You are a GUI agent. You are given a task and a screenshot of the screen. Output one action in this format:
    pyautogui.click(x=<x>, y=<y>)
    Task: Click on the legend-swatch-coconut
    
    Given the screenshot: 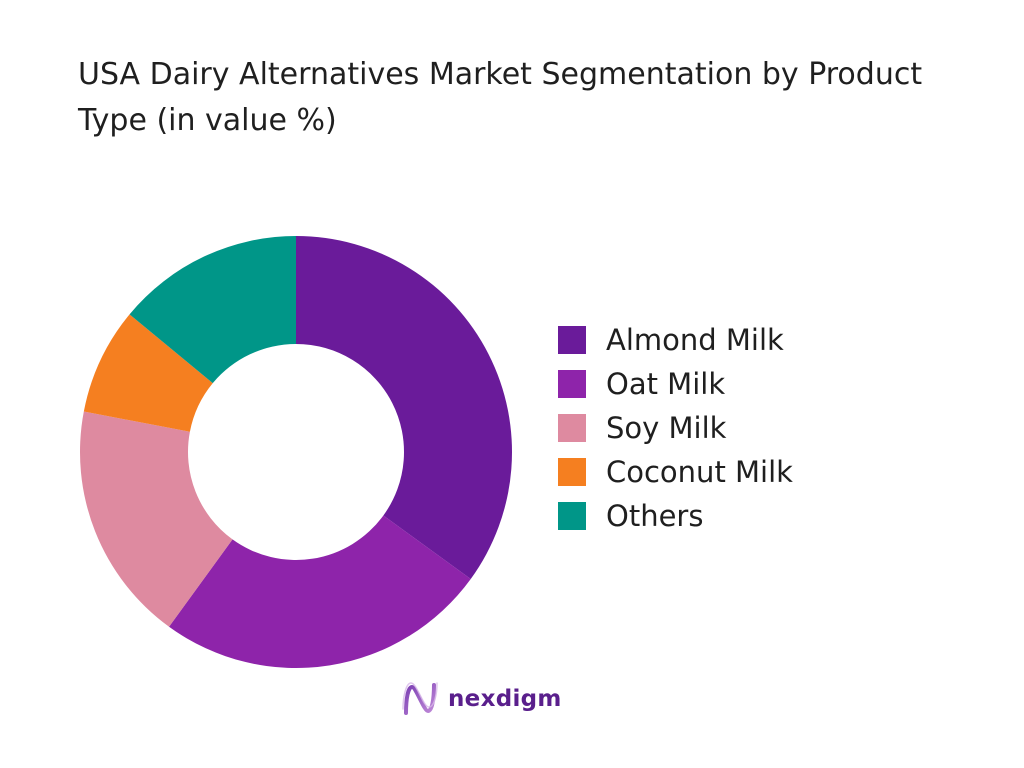 What is the action you would take?
    pyautogui.click(x=572, y=472)
    